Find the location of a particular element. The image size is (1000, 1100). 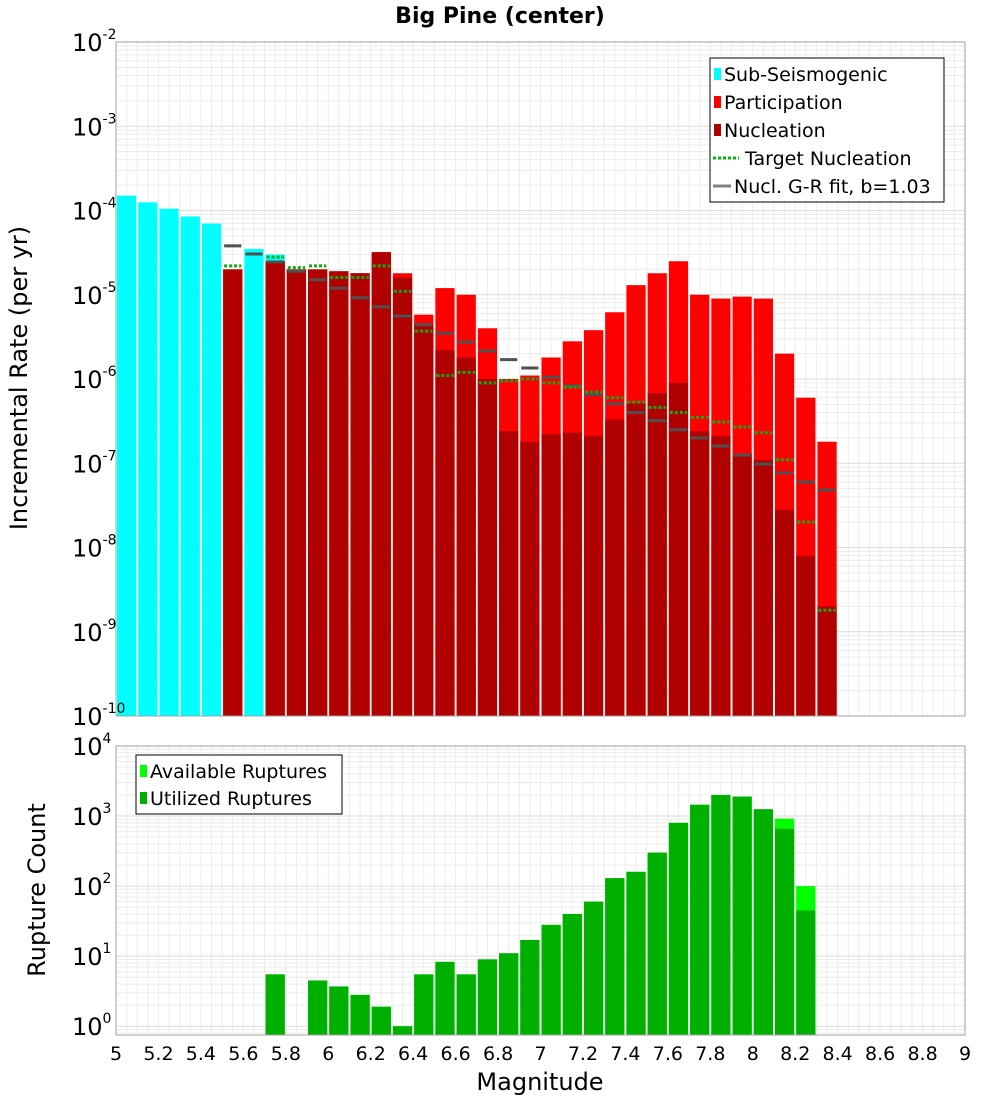

y-tick-label: 10¹ is located at coordinates (91, 956).